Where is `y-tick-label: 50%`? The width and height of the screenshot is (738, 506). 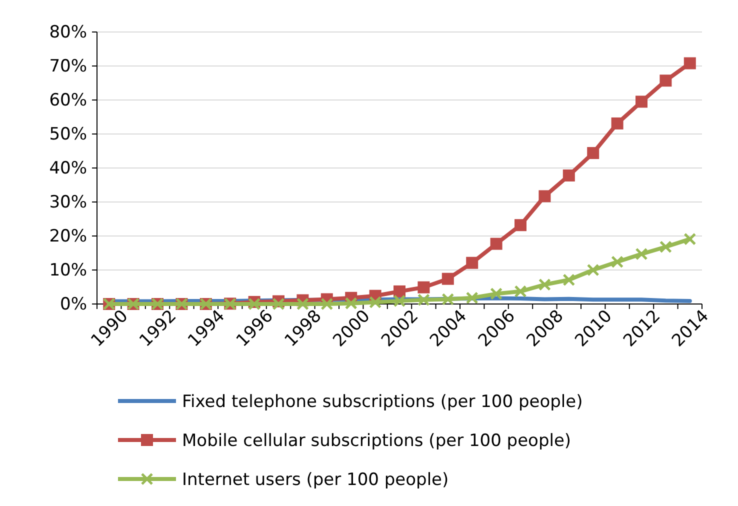 y-tick-label: 50% is located at coordinates (68, 134).